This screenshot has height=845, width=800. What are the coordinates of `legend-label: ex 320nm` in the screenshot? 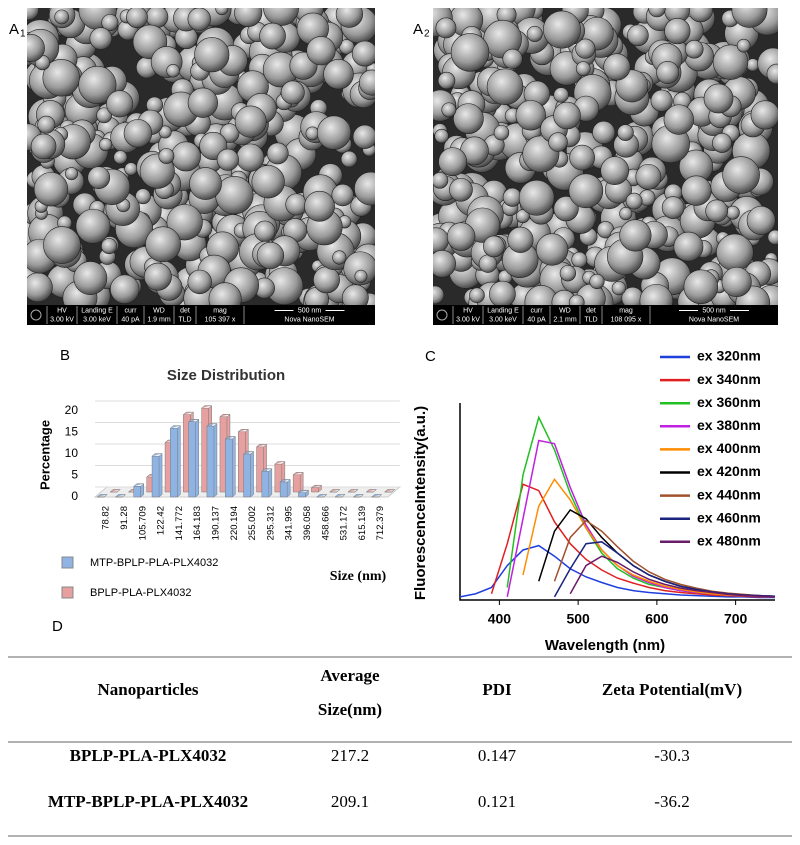 It's located at (729, 356).